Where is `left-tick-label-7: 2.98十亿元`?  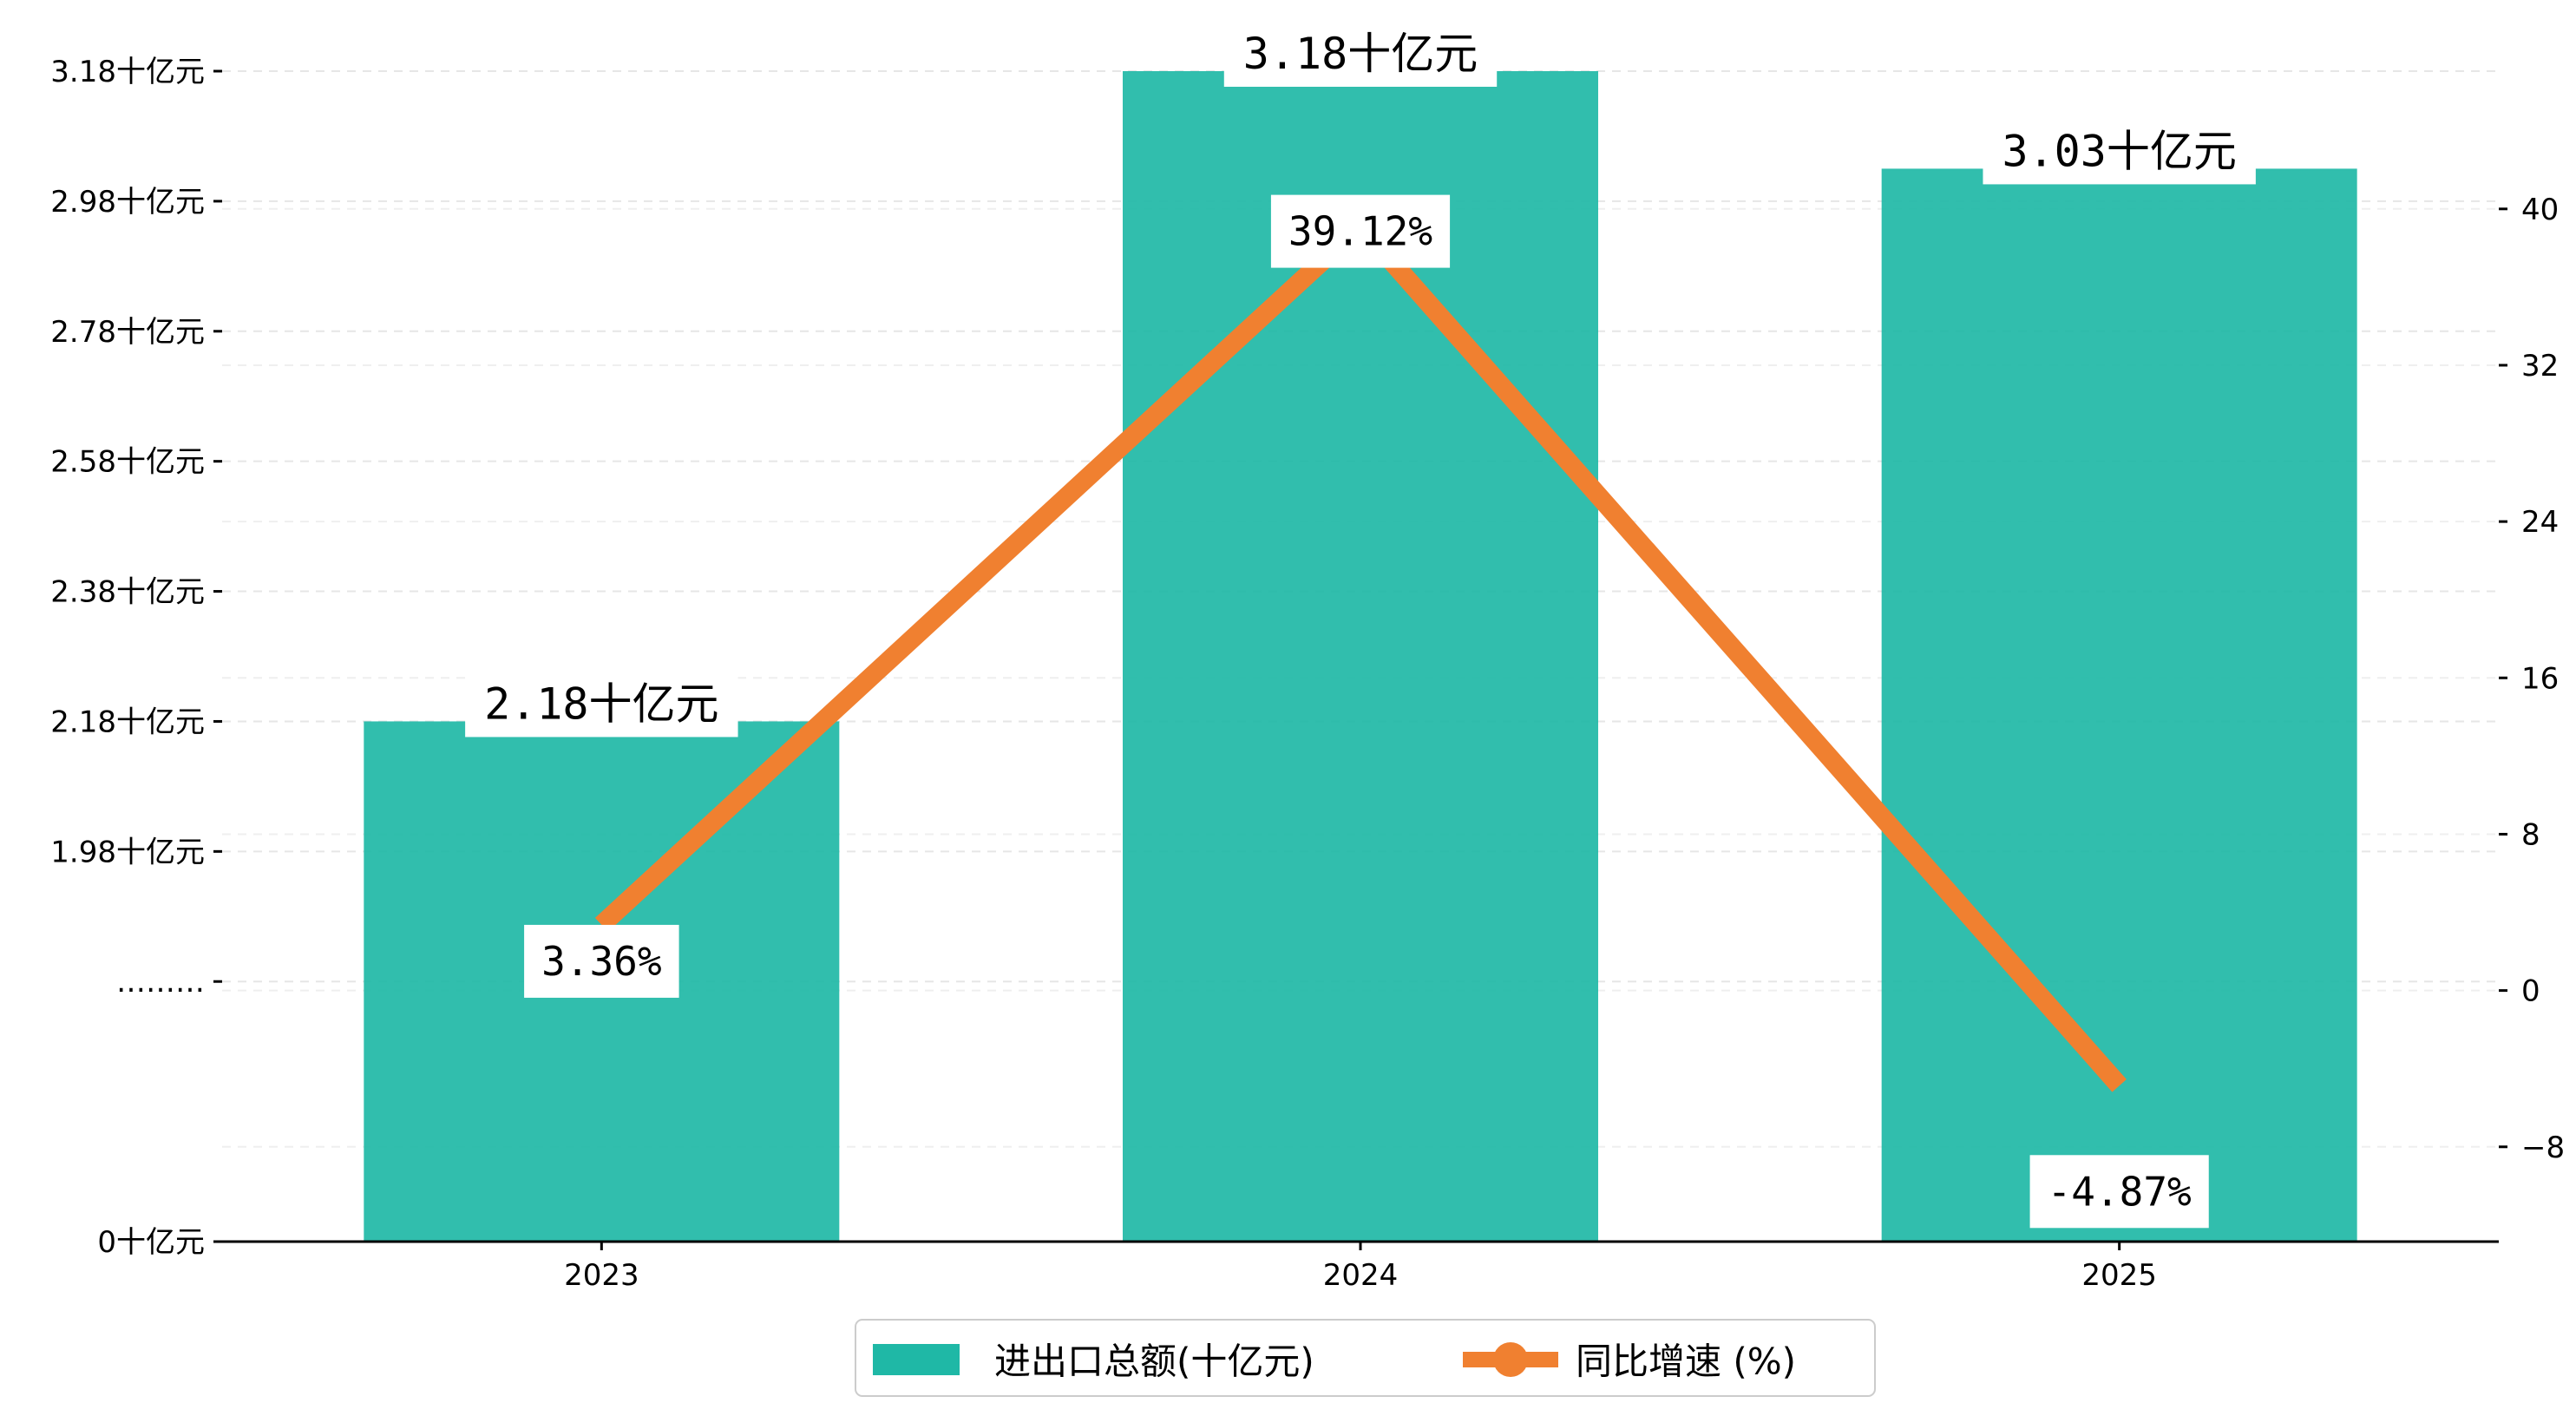
left-tick-label-7: 2.98十亿元 is located at coordinates (127, 202).